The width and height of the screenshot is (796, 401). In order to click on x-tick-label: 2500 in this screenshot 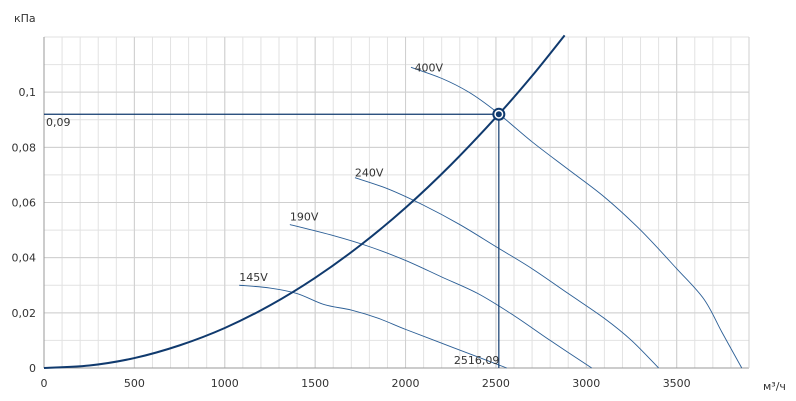, I will do `click(496, 383)`.